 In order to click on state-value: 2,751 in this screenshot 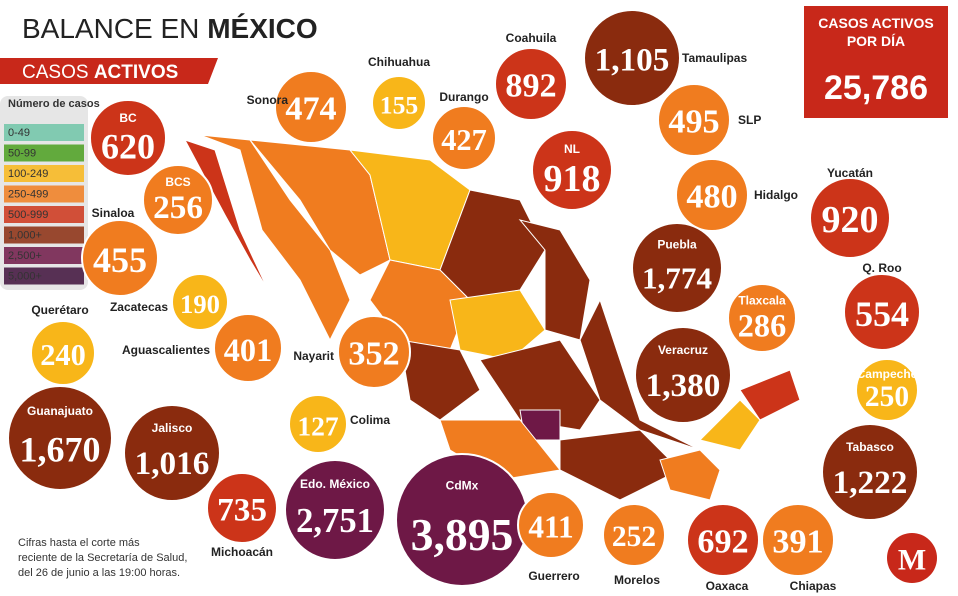, I will do `click(335, 521)`.